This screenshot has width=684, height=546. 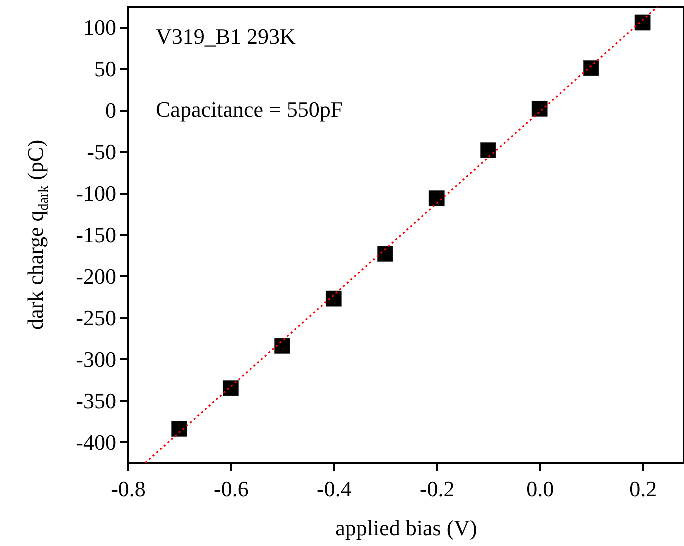 I want to click on y-tick-label: -250, so click(x=96, y=317).